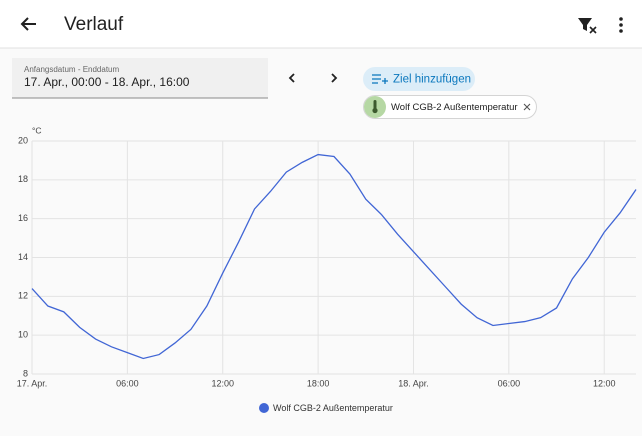  I want to click on prev-button, so click(291, 78).